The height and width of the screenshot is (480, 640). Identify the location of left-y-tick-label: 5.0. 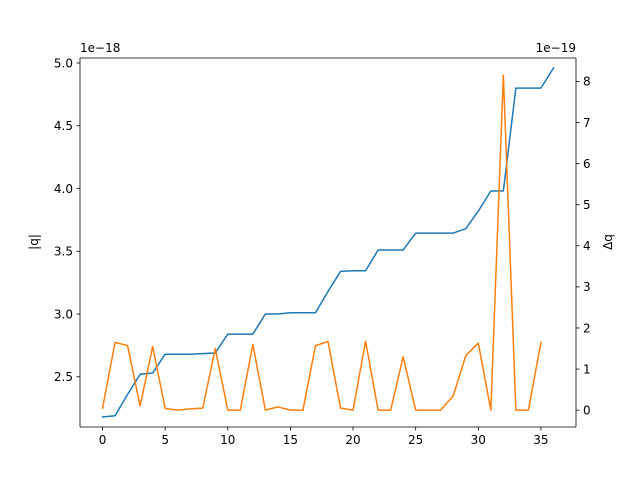
(63, 63).